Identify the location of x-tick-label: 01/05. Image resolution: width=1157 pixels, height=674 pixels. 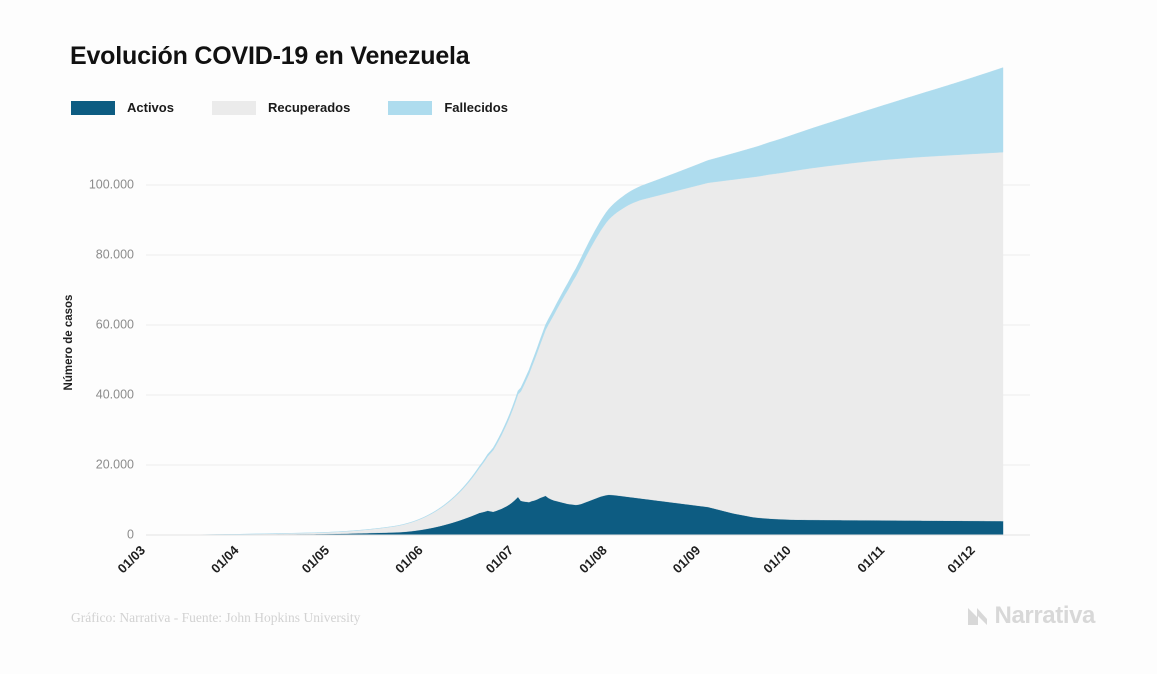
(316, 560).